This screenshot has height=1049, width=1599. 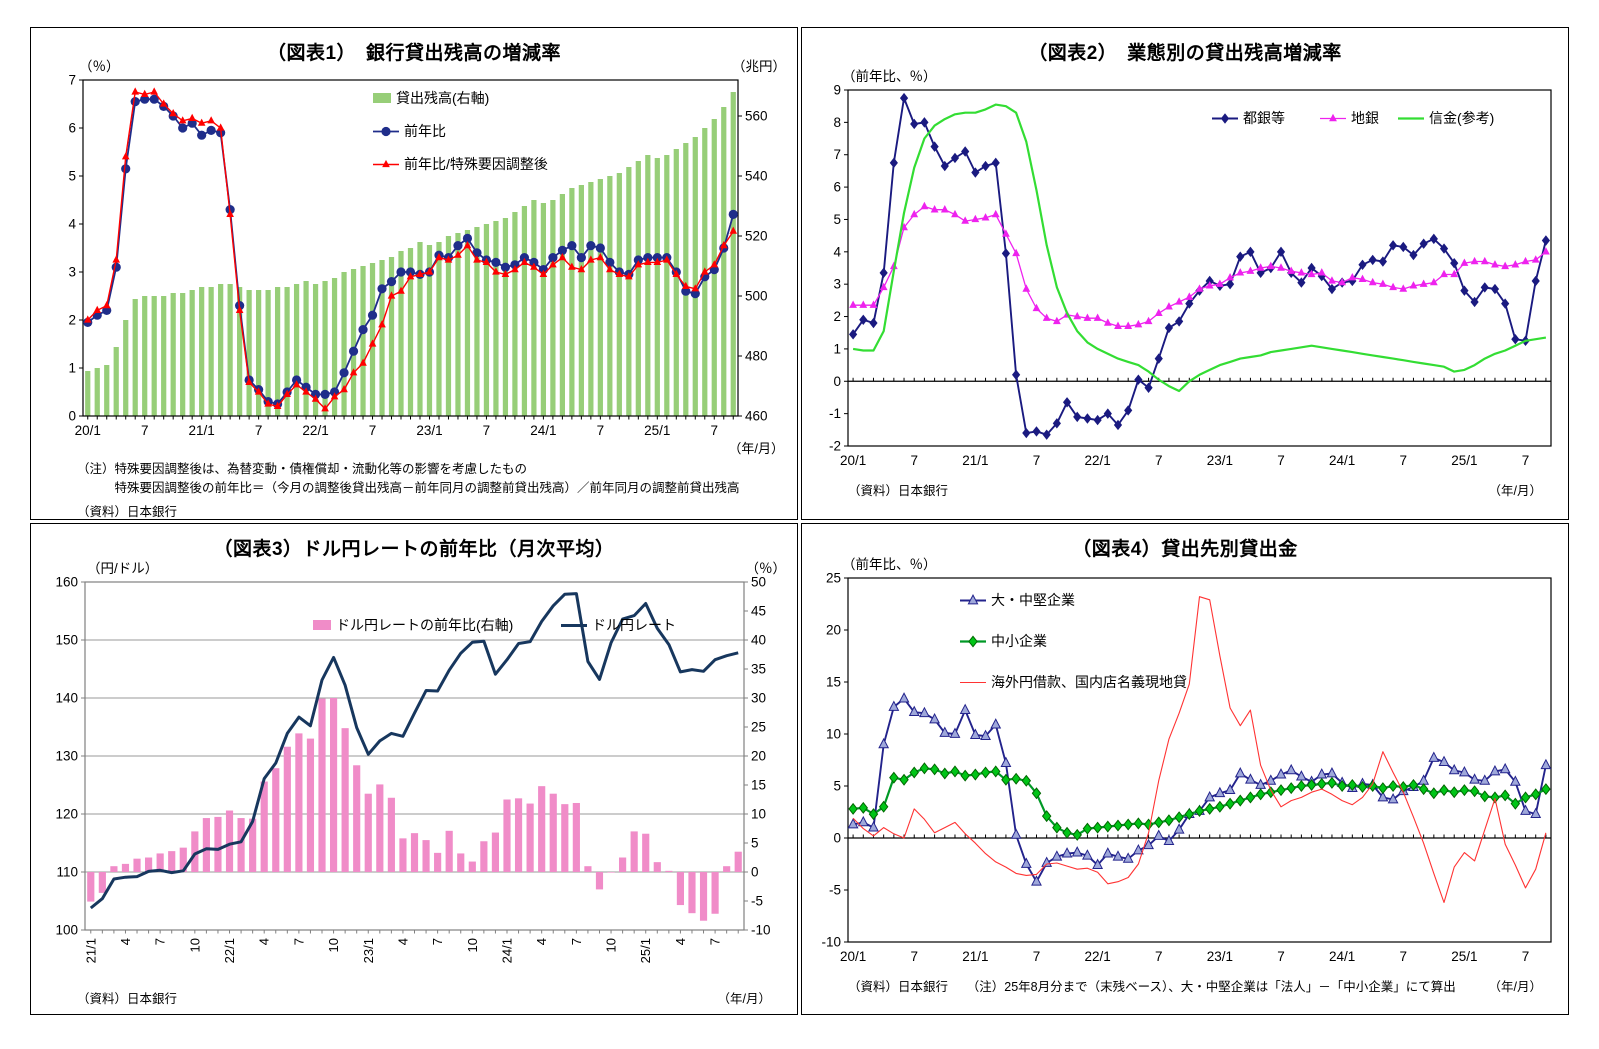 I want to click on svg-text: 460, so click(x=756, y=416).